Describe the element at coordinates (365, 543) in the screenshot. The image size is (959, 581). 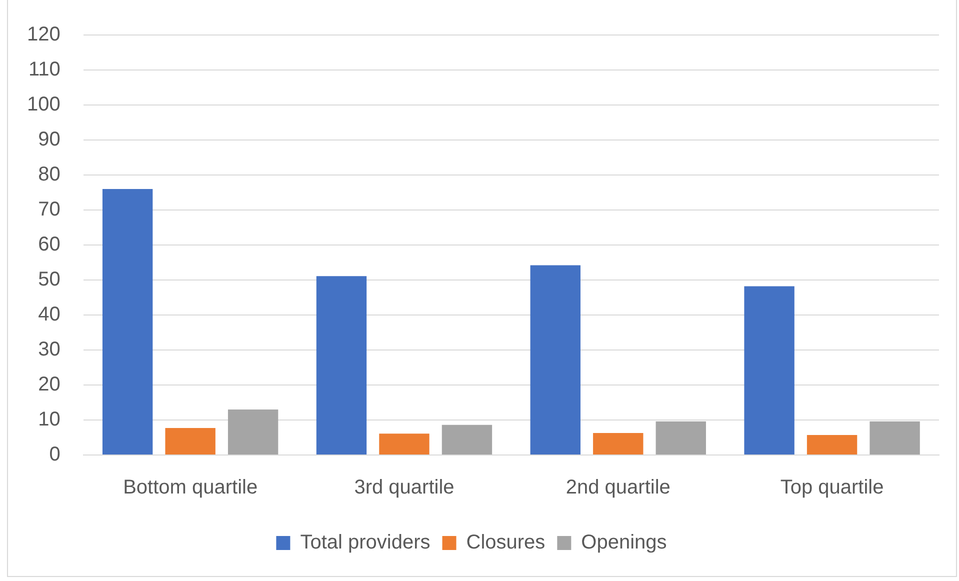
I see `legend-label: Total providers` at that location.